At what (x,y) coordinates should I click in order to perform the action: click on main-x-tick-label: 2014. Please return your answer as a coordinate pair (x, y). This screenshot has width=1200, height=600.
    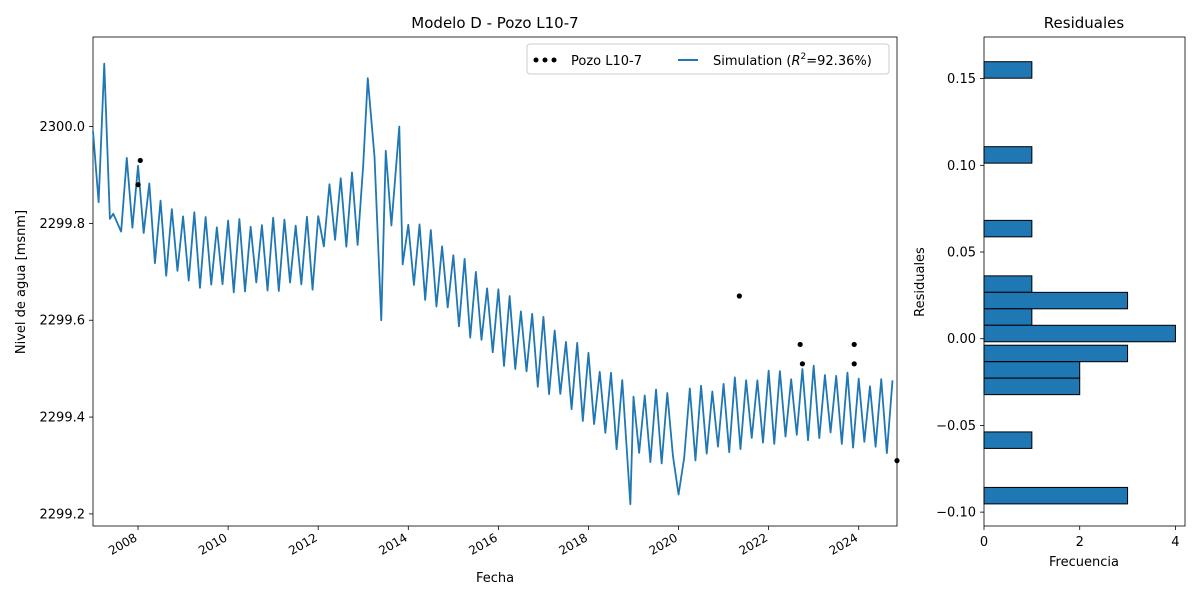
    Looking at the image, I should click on (392, 543).